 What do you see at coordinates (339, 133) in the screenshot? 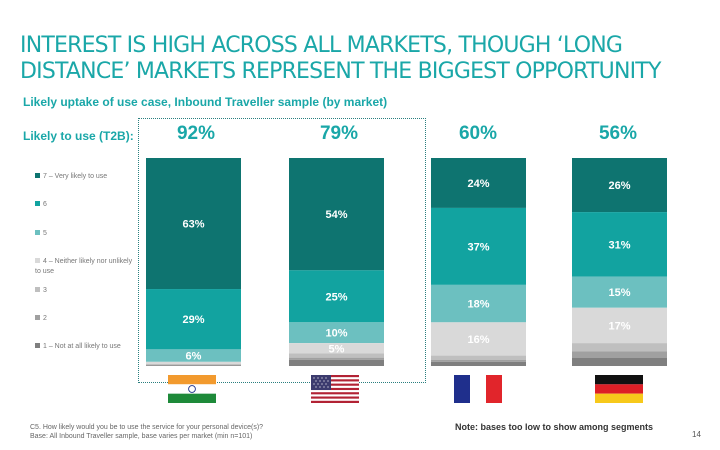
I see `t2b-value-usa: 79%` at bounding box center [339, 133].